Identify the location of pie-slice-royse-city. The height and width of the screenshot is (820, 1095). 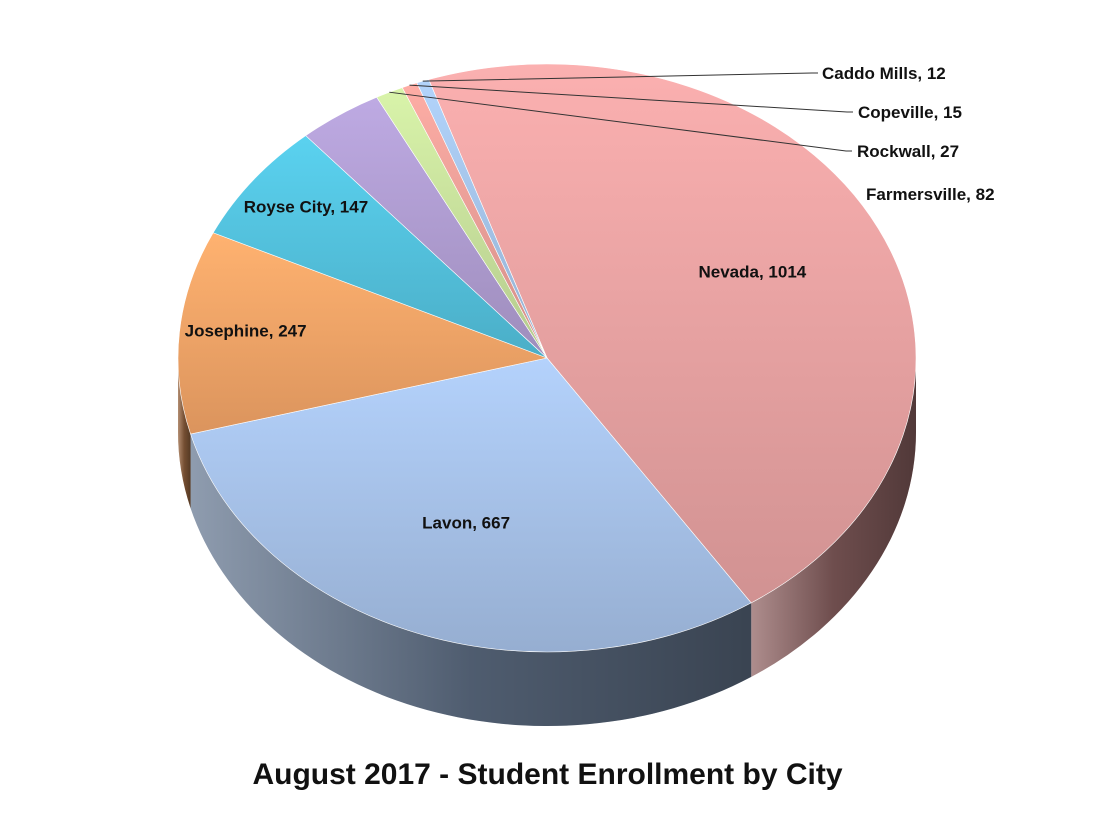
(380, 247).